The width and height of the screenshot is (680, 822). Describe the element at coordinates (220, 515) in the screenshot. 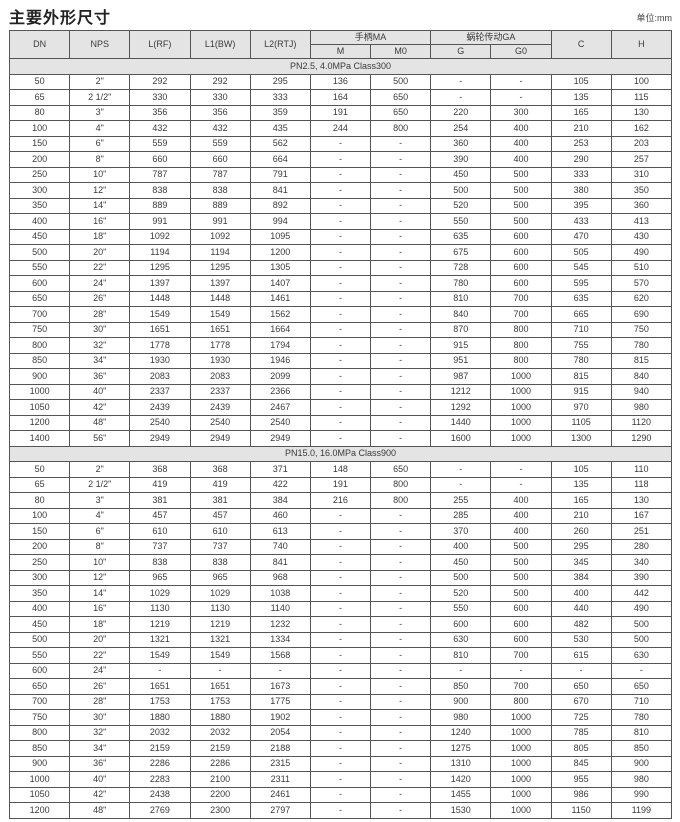

I see `table-cell: 457` at that location.